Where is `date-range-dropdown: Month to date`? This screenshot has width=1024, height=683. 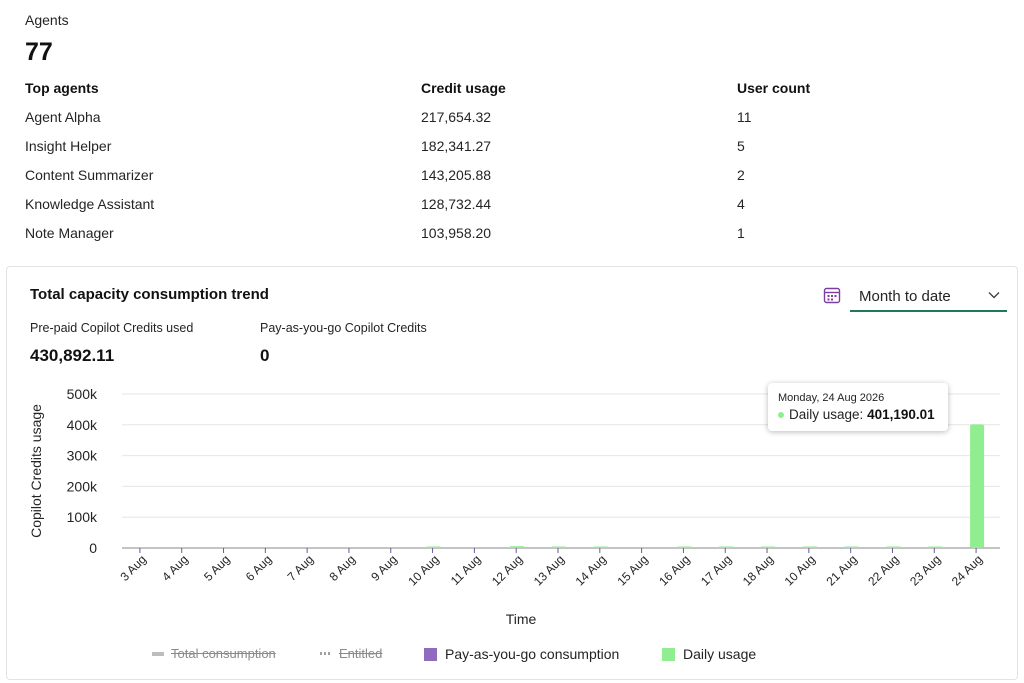 date-range-dropdown: Month to date is located at coordinates (928, 296).